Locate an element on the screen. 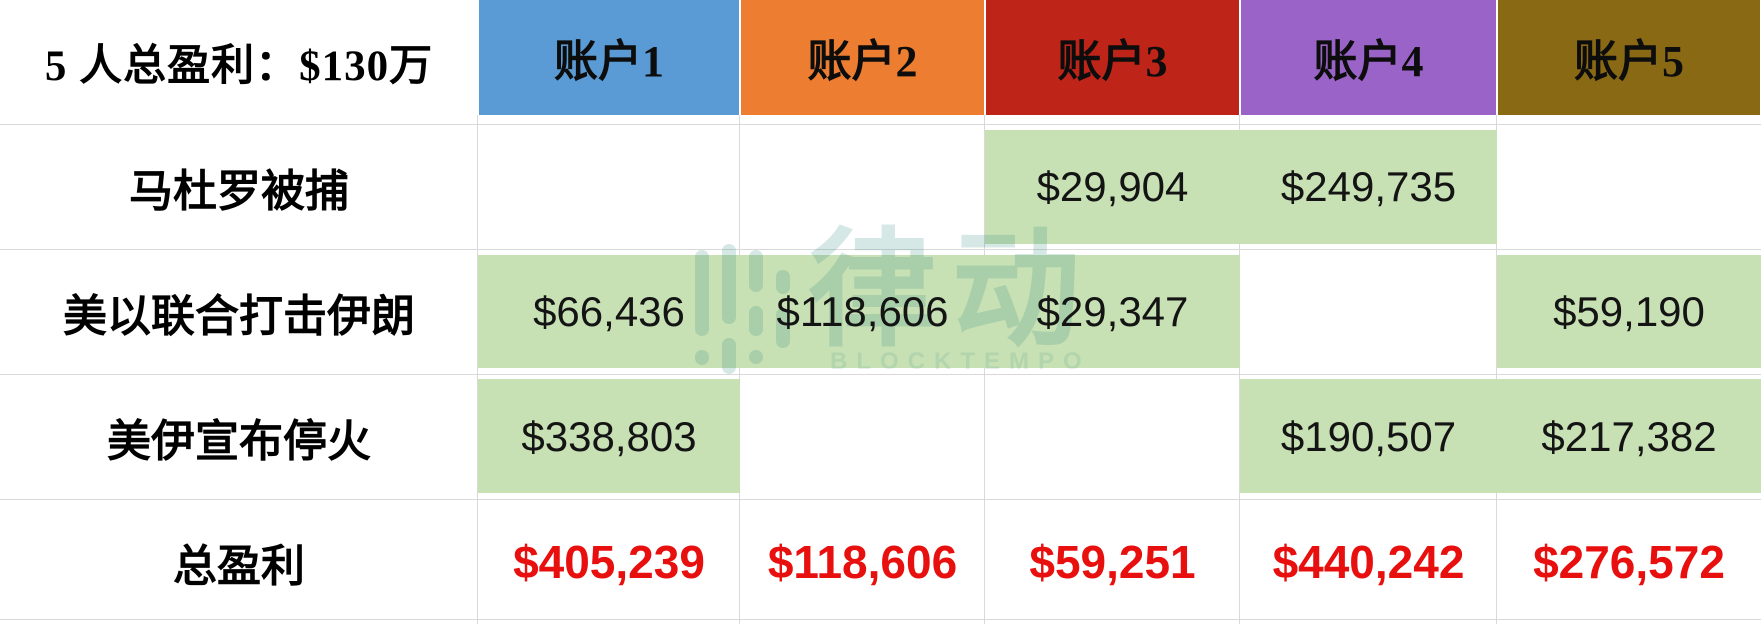 This screenshot has width=1761, height=624. column-header-account2: 账户2 is located at coordinates (862, 62).